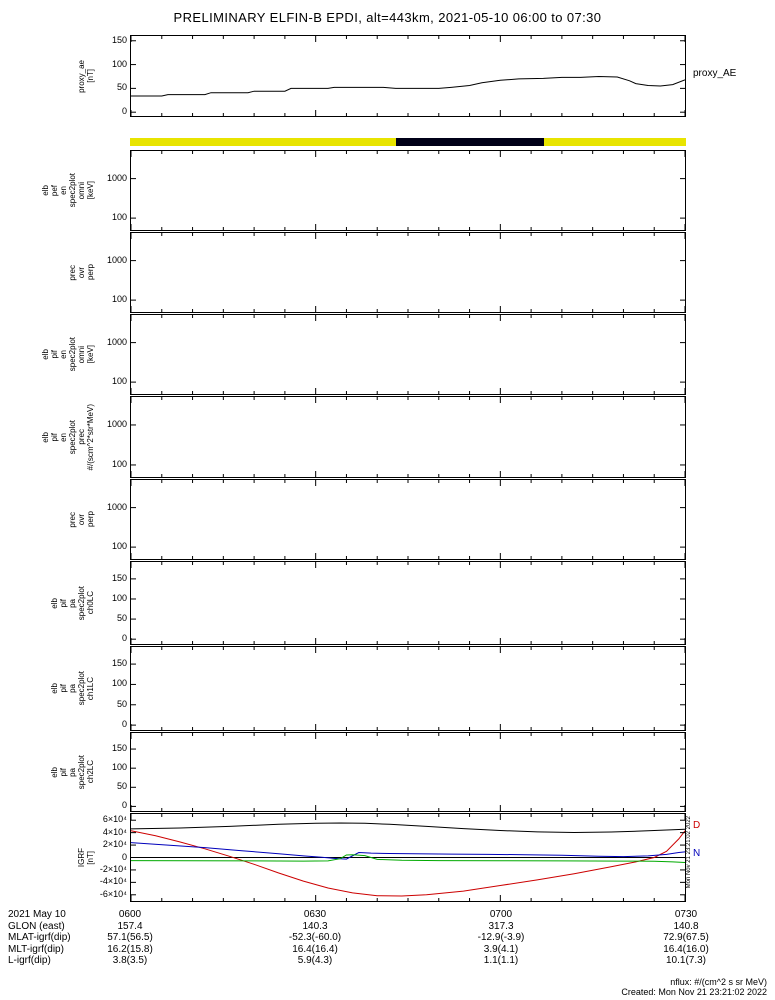  I want to click on series-N, so click(408, 851).